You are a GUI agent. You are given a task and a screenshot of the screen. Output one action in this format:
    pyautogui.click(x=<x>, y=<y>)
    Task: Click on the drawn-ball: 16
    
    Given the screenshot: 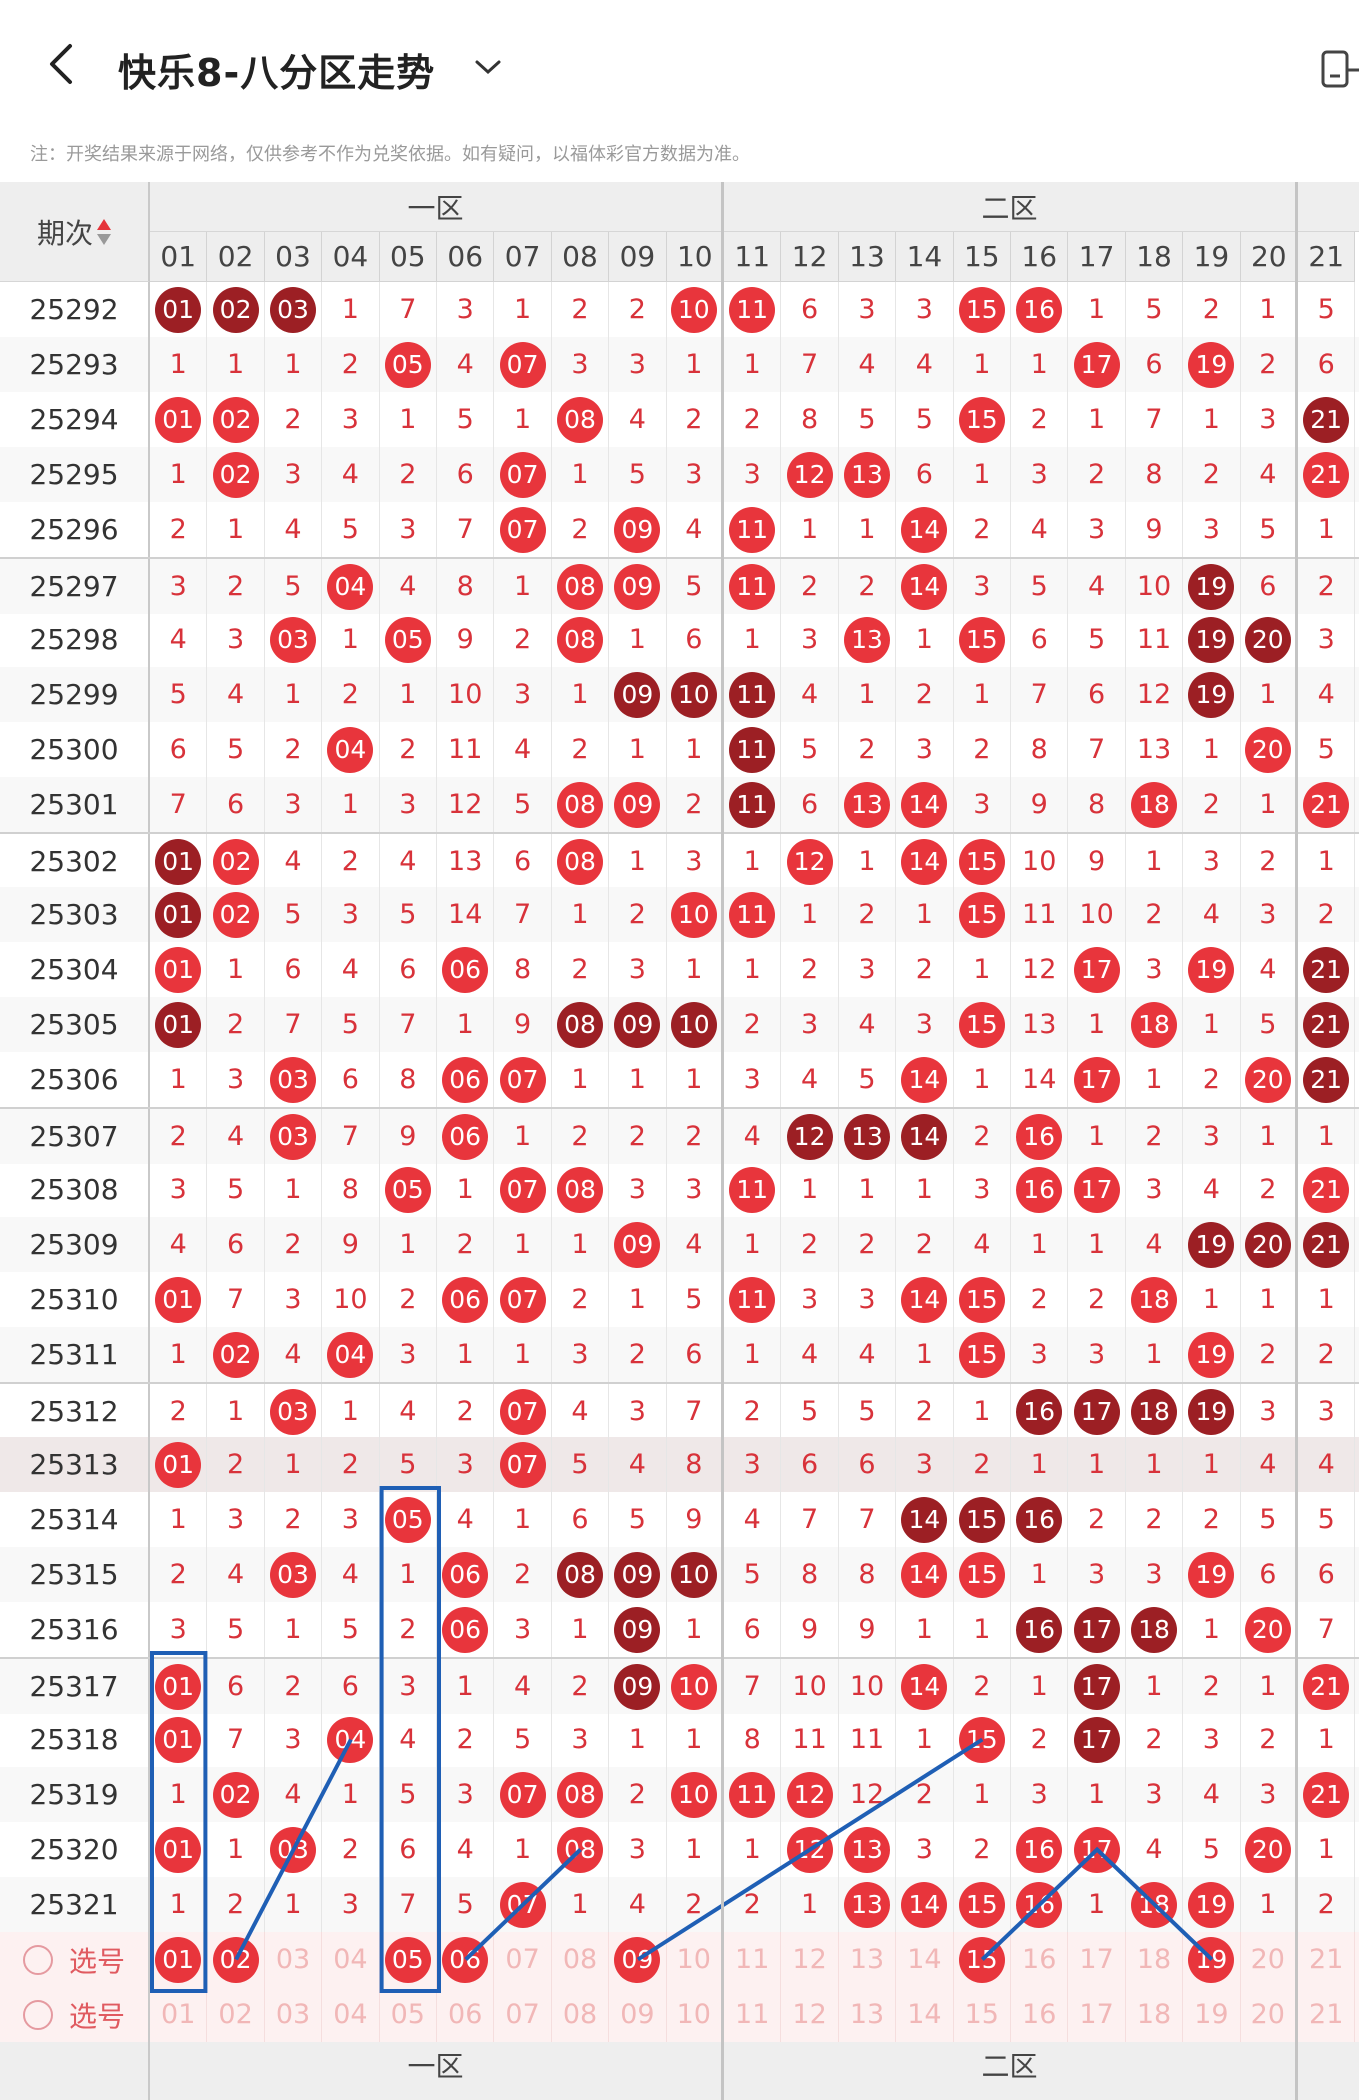 What is the action you would take?
    pyautogui.click(x=1040, y=1189)
    